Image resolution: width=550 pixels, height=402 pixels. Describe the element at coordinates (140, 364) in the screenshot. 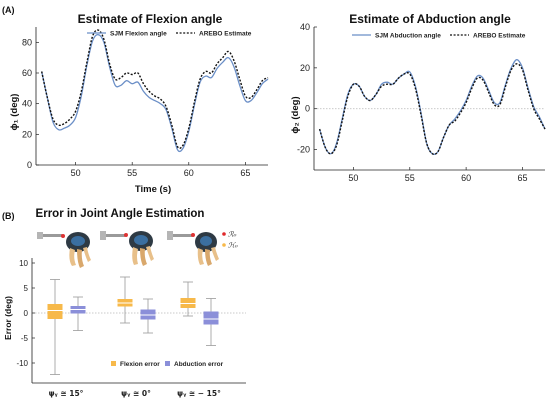

I see `legend-label-flexion-error: Flexion error` at that location.